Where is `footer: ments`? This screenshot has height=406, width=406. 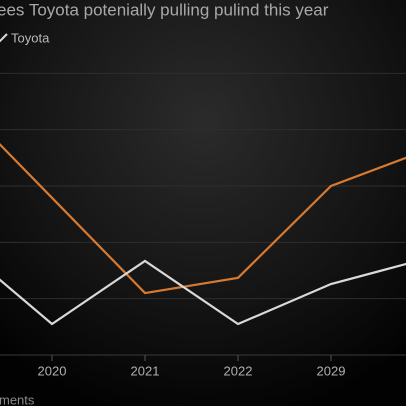 footer: ments is located at coordinates (17, 399).